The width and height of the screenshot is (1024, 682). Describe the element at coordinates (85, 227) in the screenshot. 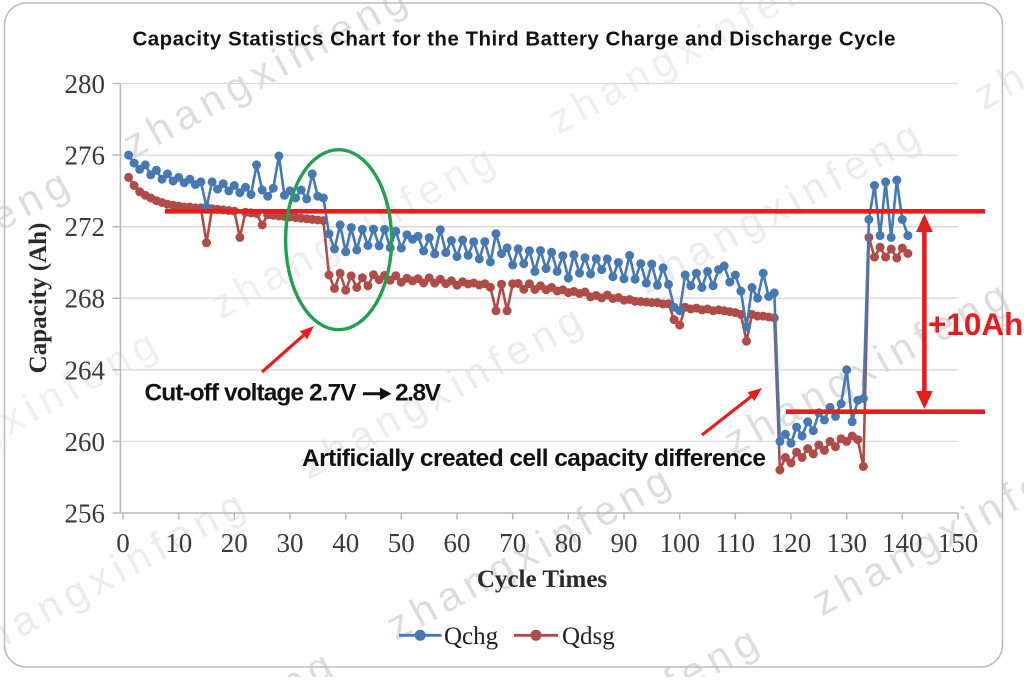

I see `svg-text: 272` at that location.